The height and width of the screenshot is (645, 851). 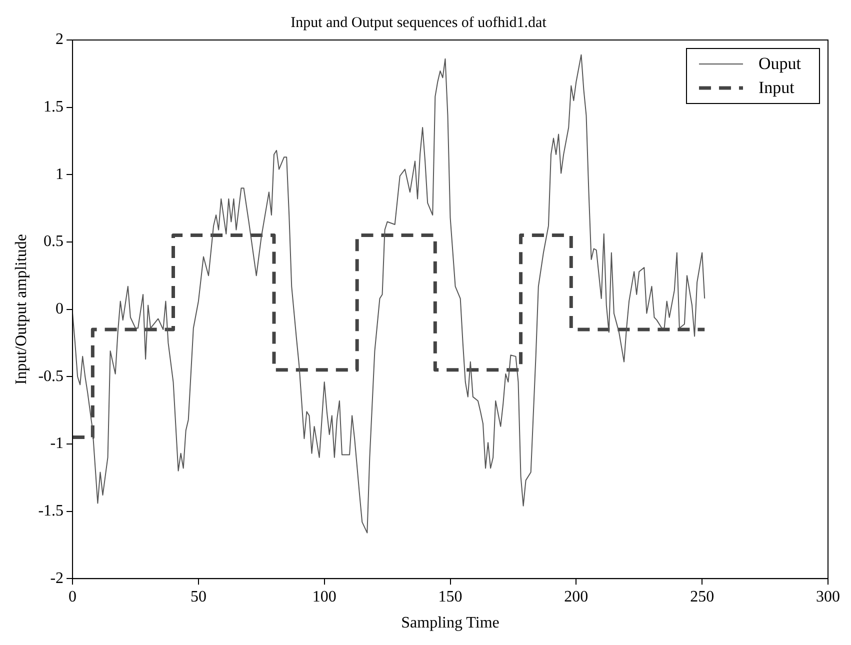 I want to click on y-tick-label: 0.5, so click(x=54, y=241).